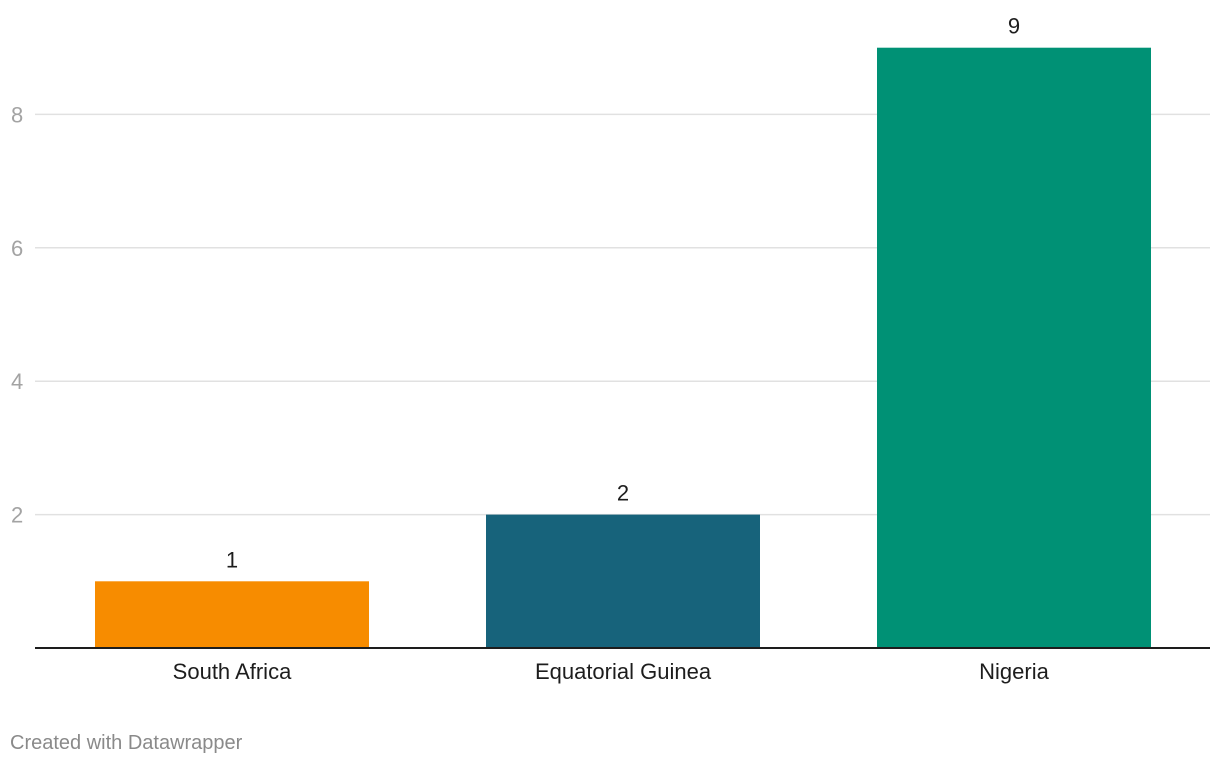 The width and height of the screenshot is (1220, 768). Describe the element at coordinates (623, 671) in the screenshot. I see `category-label: Equatorial Guinea` at that location.